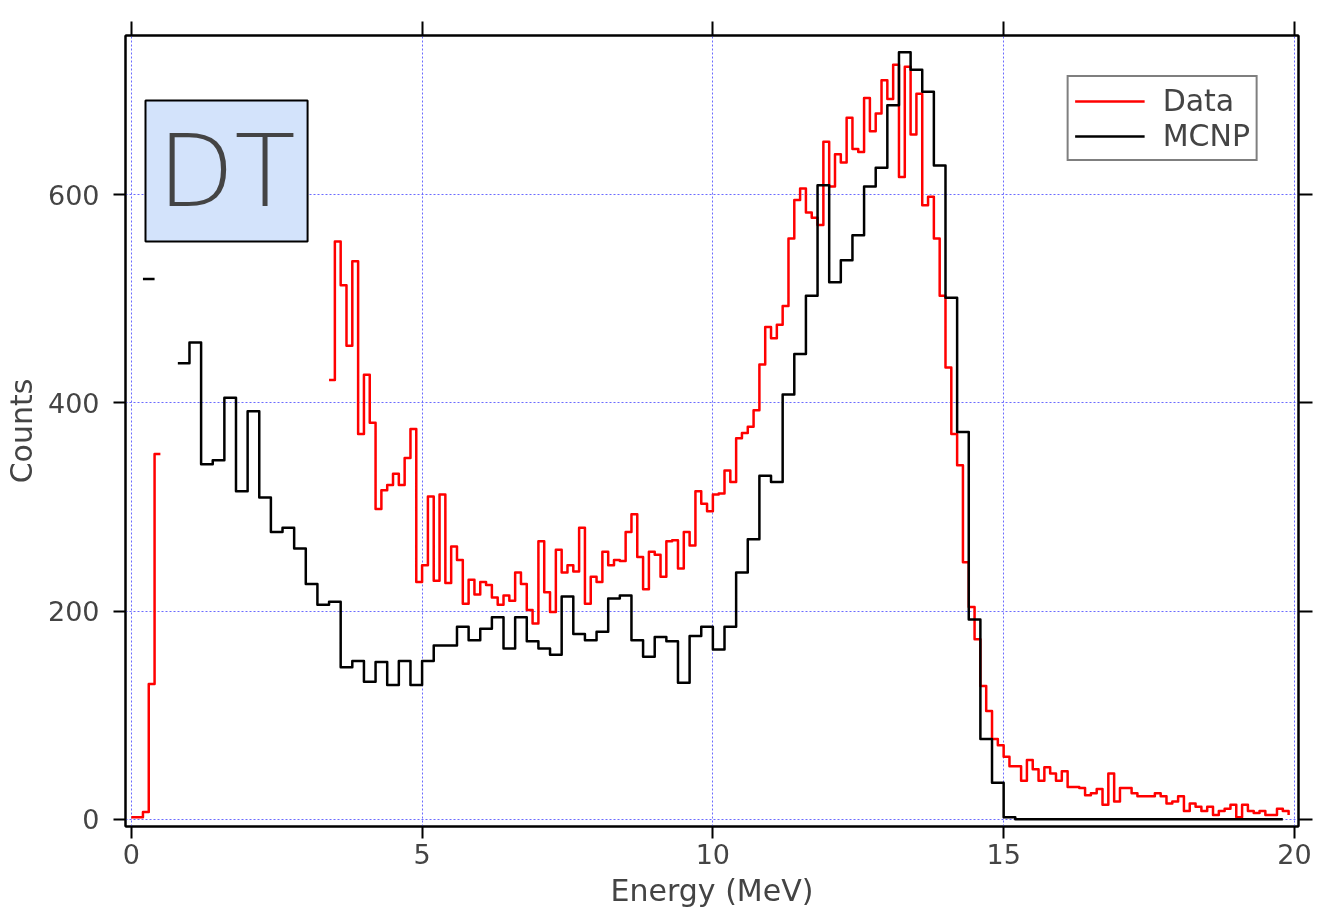 Image resolution: width=1323 pixels, height=910 pixels. Describe the element at coordinates (73, 403) in the screenshot. I see `y-tick-label: 400` at that location.